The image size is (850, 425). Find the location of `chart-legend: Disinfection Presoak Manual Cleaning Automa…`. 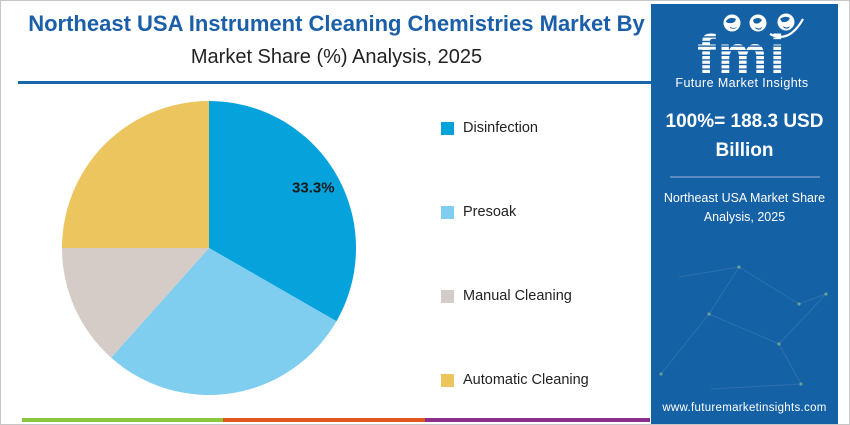

chart-legend: Disinfection Presoak Manual Cleaning Automa… is located at coordinates (515, 254).